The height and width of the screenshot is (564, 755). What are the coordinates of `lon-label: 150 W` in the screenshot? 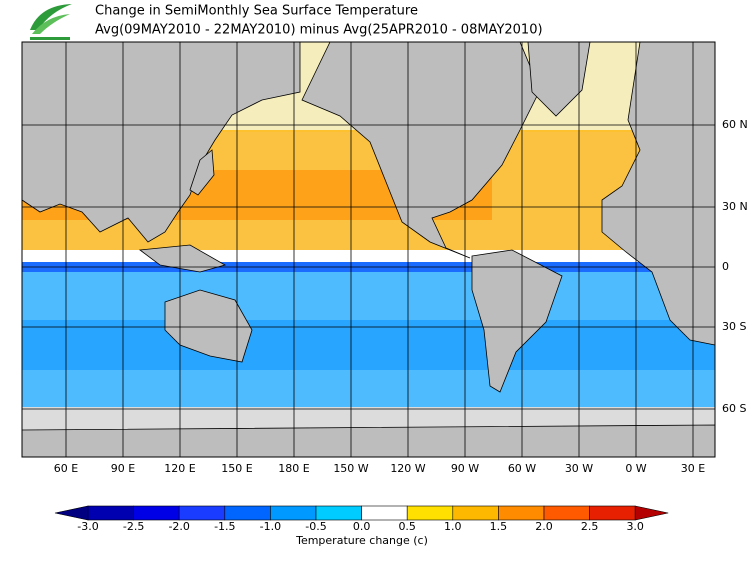 It's located at (350, 468).